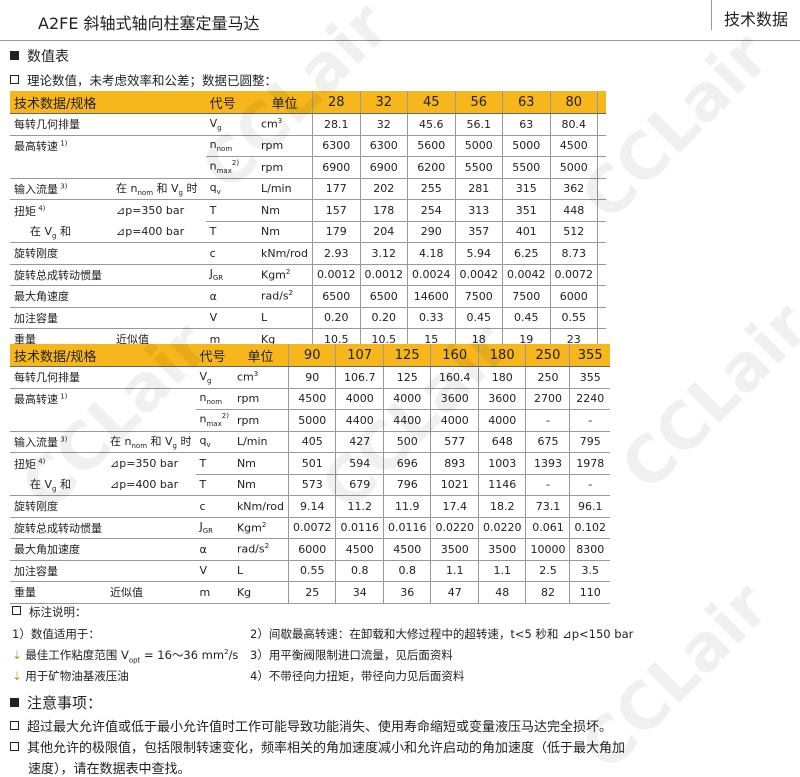 This screenshot has height=777, width=800. I want to click on value-cell: 5500, so click(526, 167).